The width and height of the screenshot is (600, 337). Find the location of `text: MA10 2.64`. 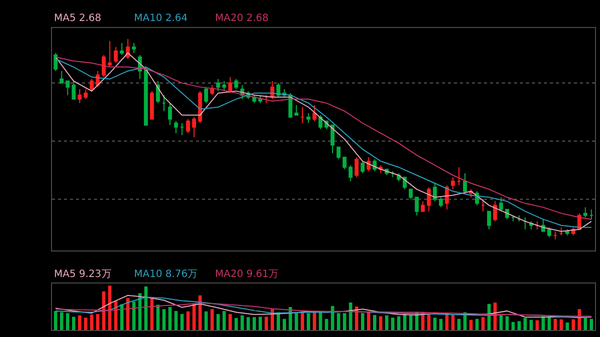

text: MA10 2.64 is located at coordinates (161, 18).